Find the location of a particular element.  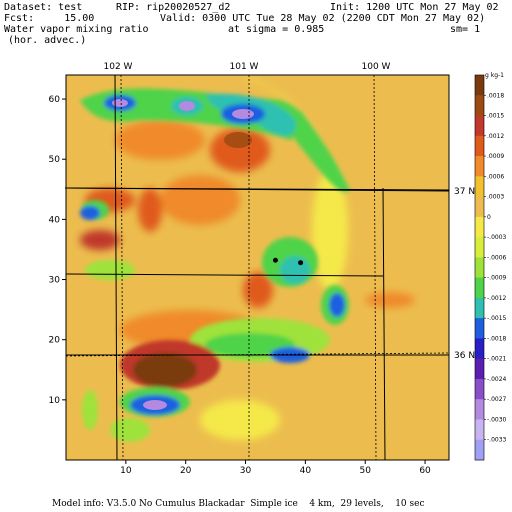

sm-label: sm= 1 is located at coordinates (465, 29).